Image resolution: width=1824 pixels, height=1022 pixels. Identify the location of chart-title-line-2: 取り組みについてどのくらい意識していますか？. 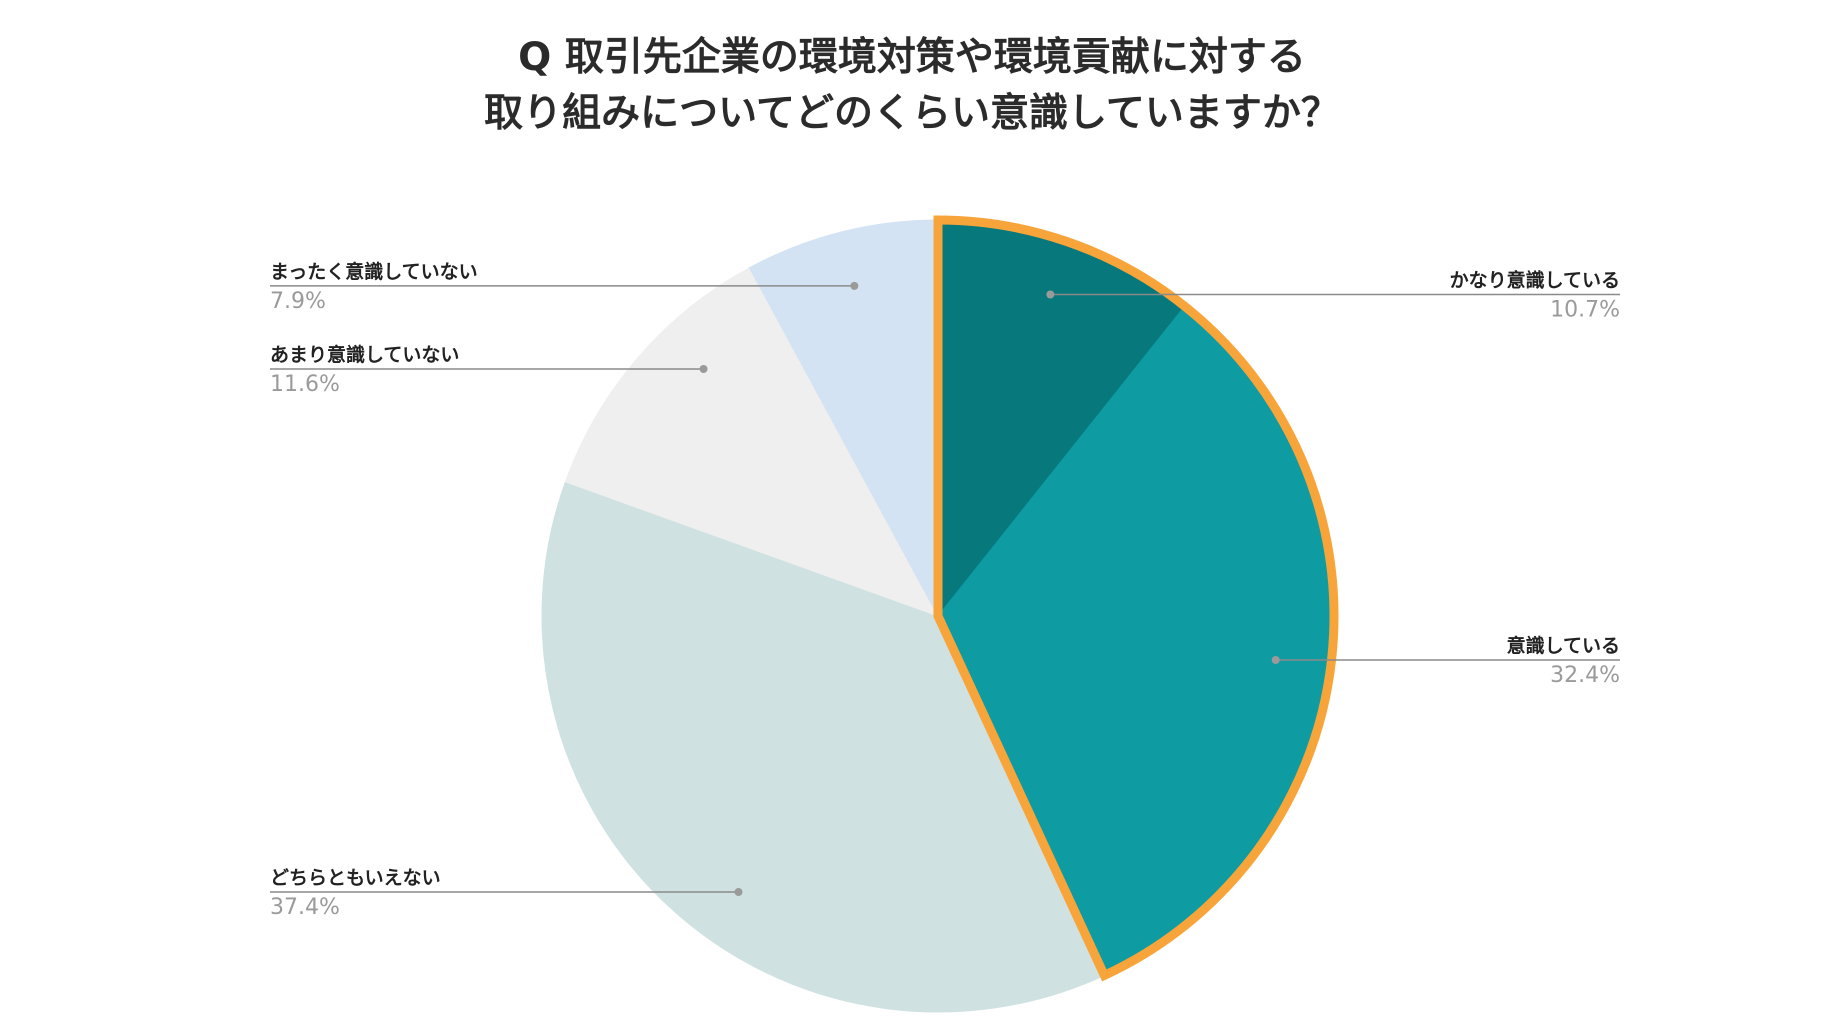
(912, 113).